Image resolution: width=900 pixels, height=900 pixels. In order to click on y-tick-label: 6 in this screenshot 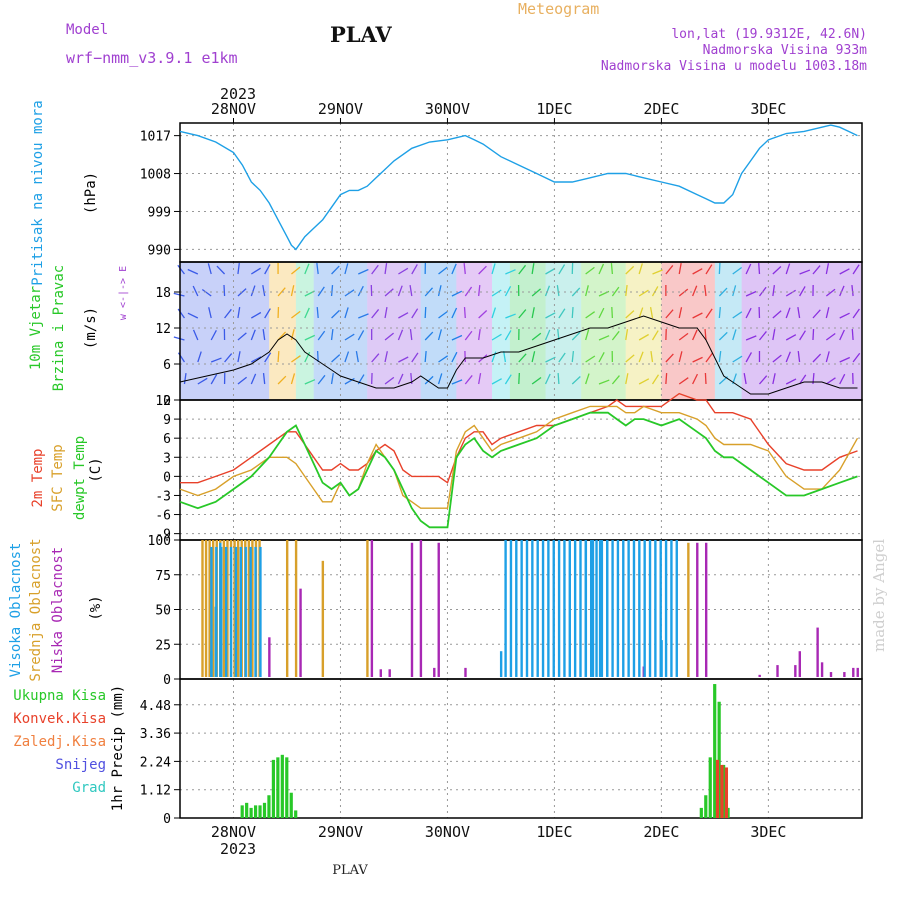, I will do `click(167, 365)`.